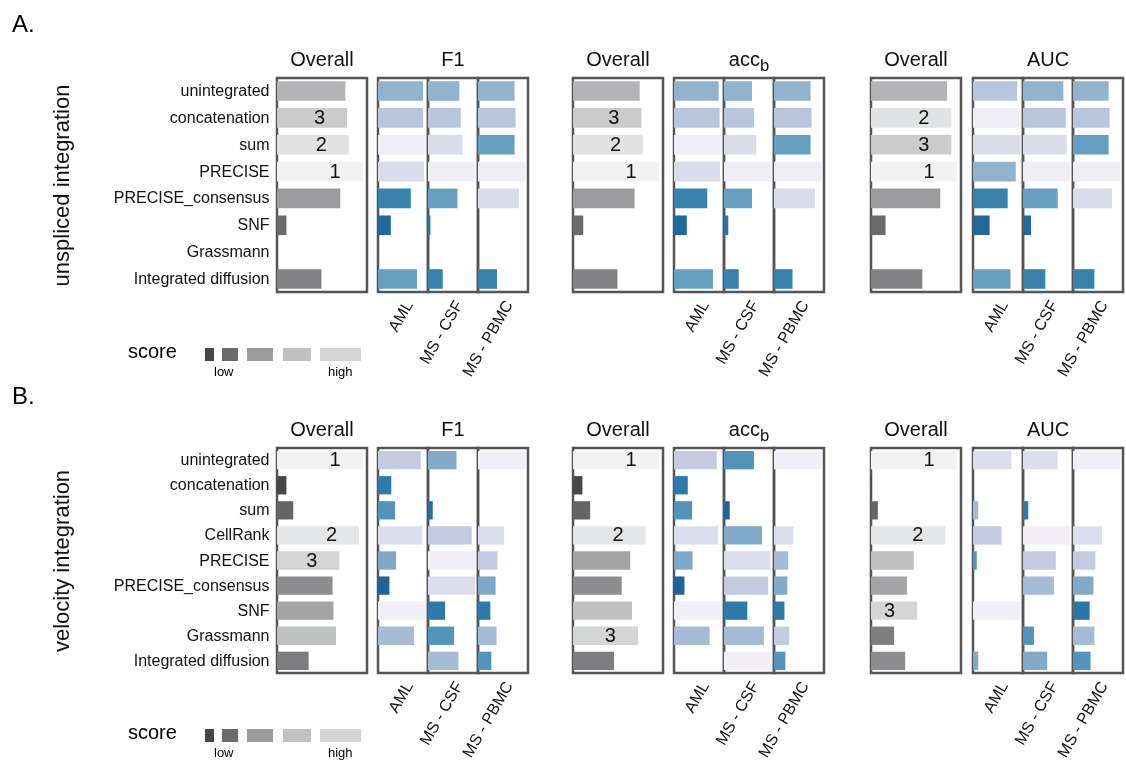 Image resolution: width=1126 pixels, height=762 pixels. Describe the element at coordinates (225, 460) in the screenshot. I see `y-tick-label: unintegrated` at that location.